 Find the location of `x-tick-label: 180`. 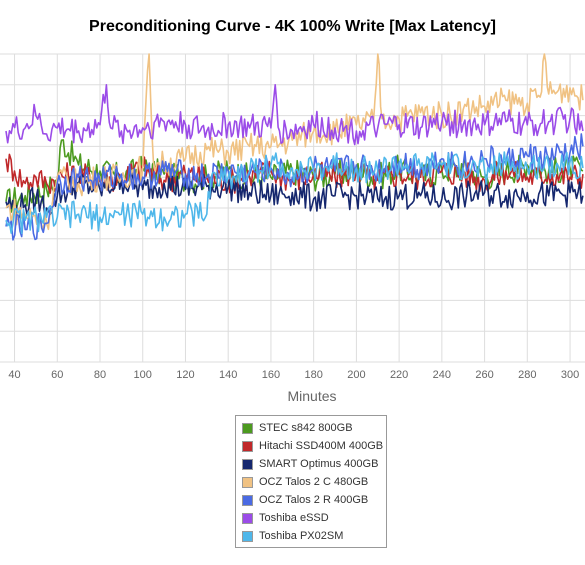

x-tick-label: 180 is located at coordinates (313, 375).